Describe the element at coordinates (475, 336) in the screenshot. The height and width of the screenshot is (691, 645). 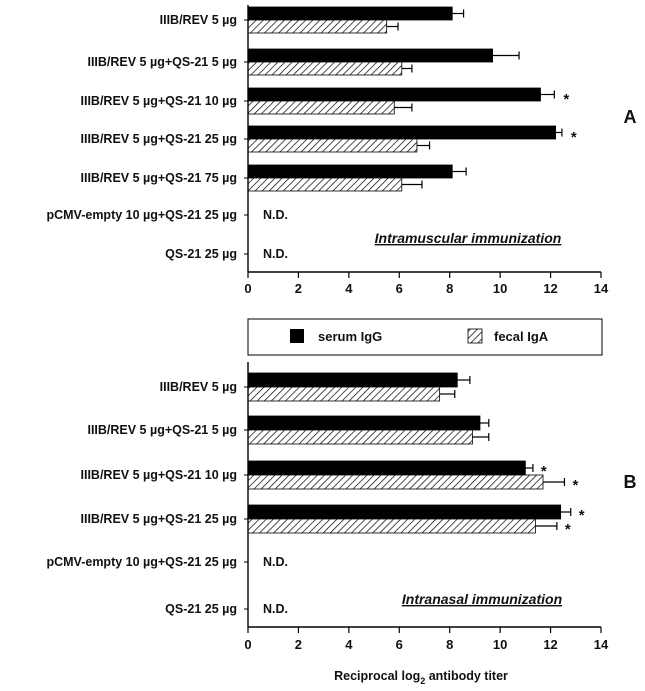
I see `legend-swatch-fecal-iga` at that location.